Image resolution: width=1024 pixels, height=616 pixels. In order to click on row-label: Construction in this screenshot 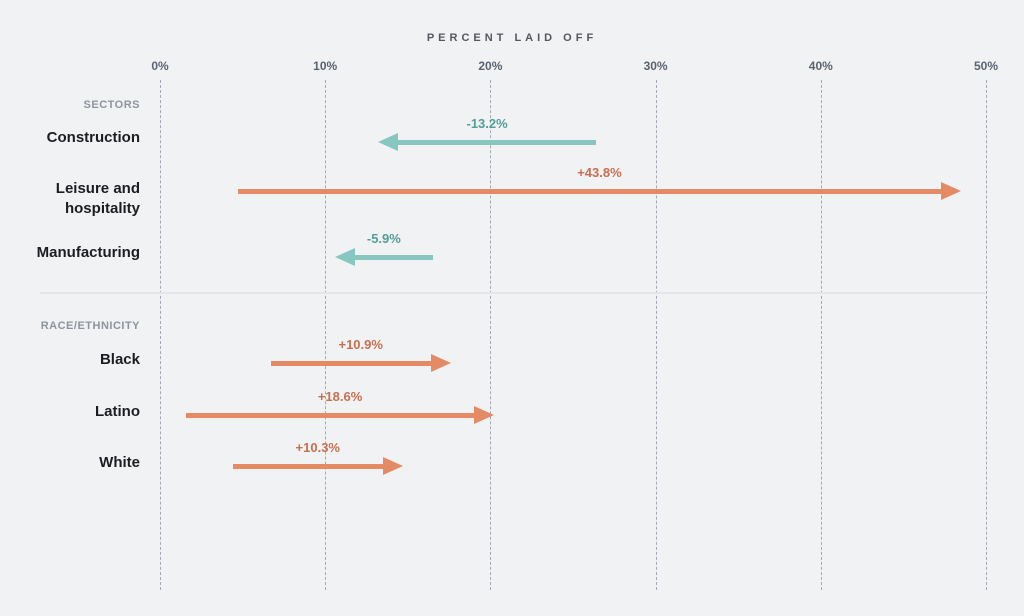, I will do `click(93, 137)`.